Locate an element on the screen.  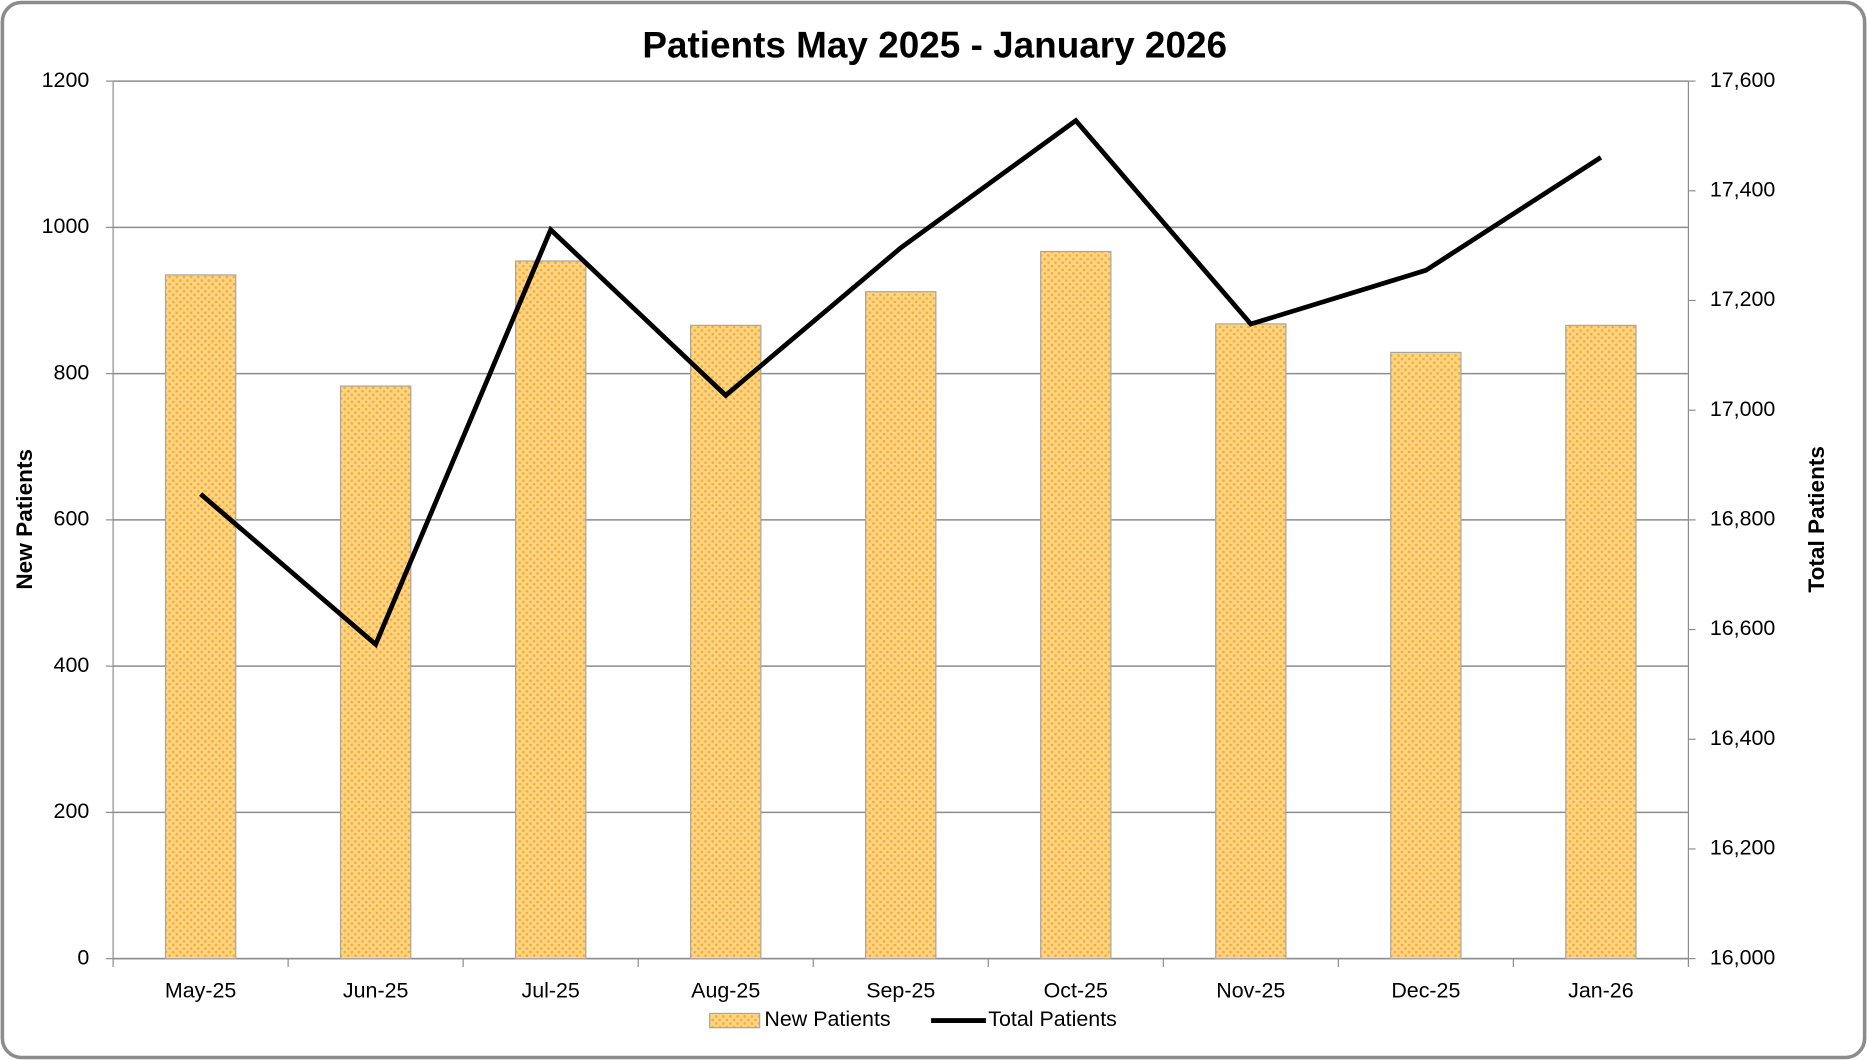
y-tick-label: 0 is located at coordinates (83, 957).